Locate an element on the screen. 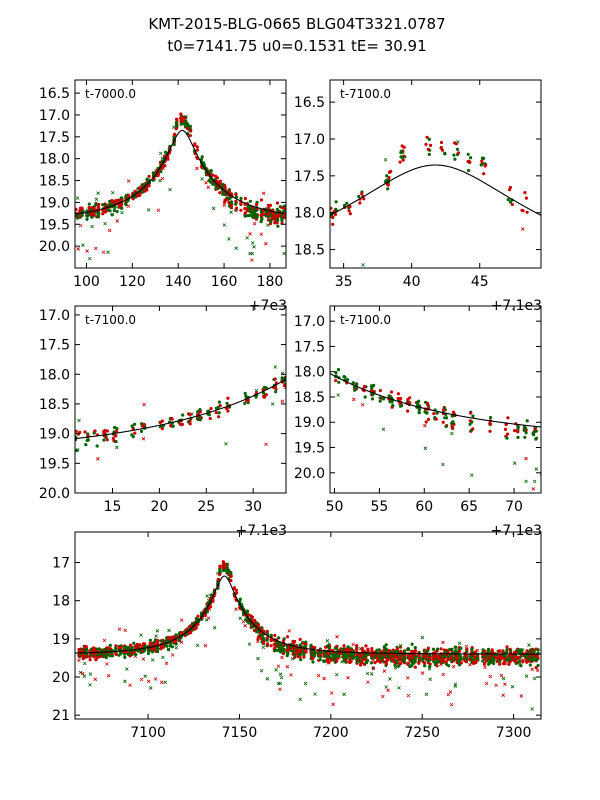 The height and width of the screenshot is (800, 600). y-tick-label: 19 is located at coordinates (61, 640).